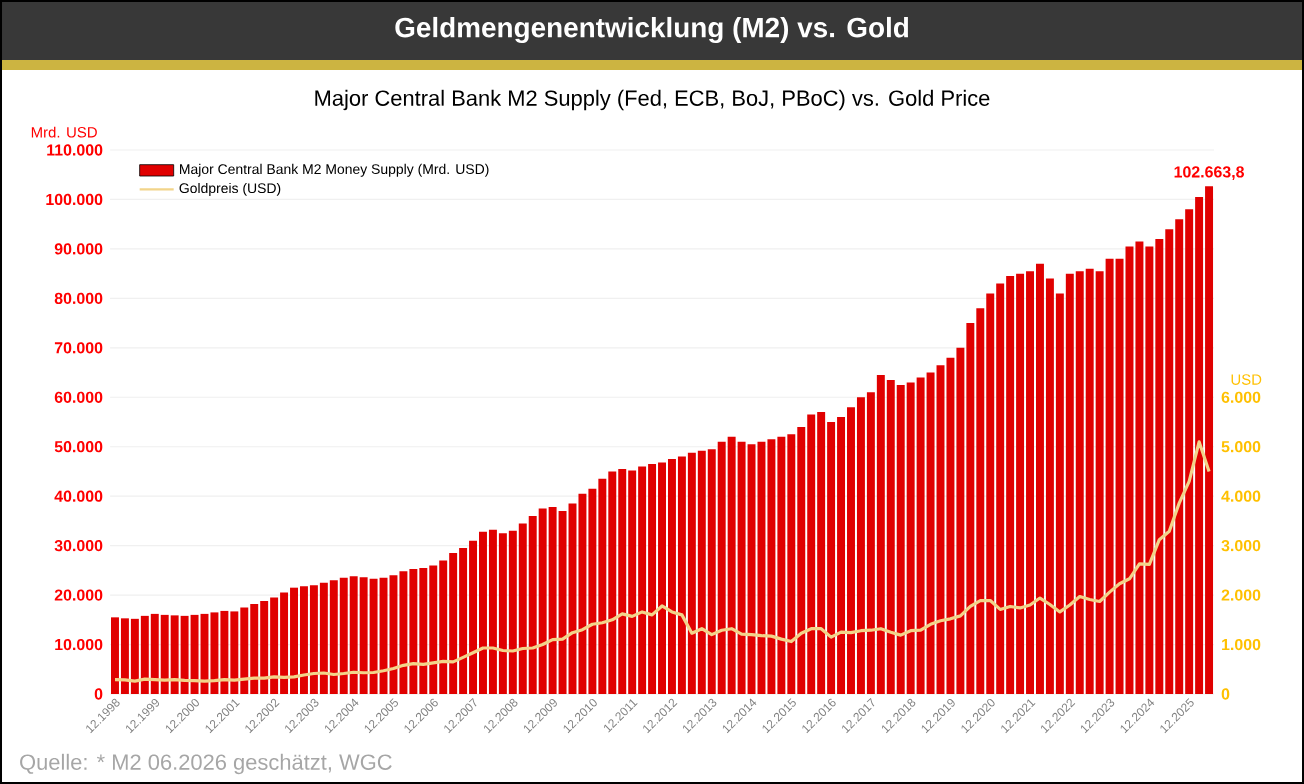  What do you see at coordinates (206, 764) in the screenshot?
I see `source-note: Quelle: * M2 06.2026 geschätzt, WGC` at bounding box center [206, 764].